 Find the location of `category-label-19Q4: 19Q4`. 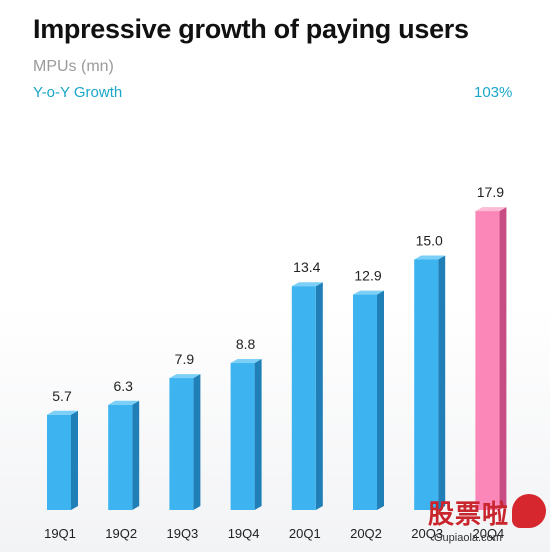

category-label-19Q4: 19Q4 is located at coordinates (244, 533).